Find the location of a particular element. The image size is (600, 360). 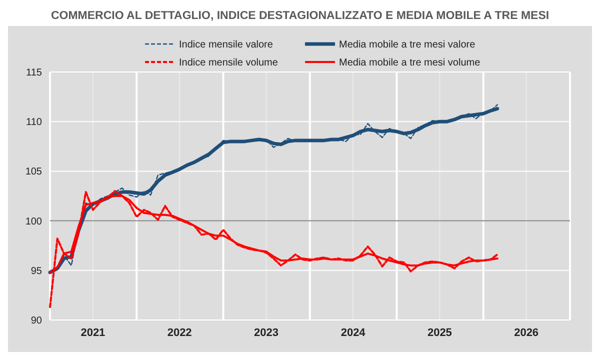

legend-label: Indice mensile valore is located at coordinates (226, 45).